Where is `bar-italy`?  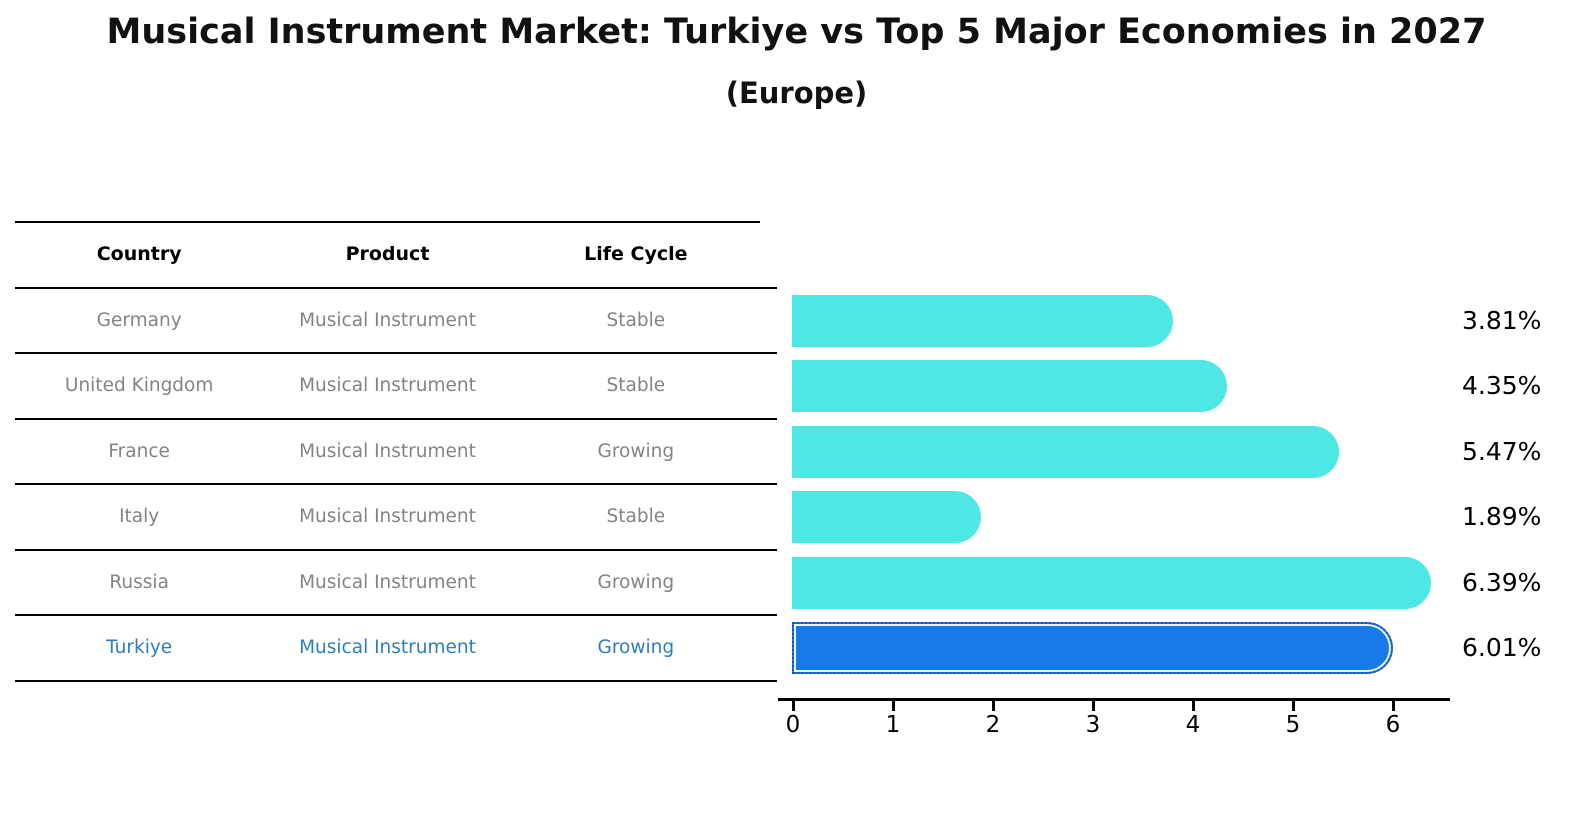
bar-italy is located at coordinates (886, 517).